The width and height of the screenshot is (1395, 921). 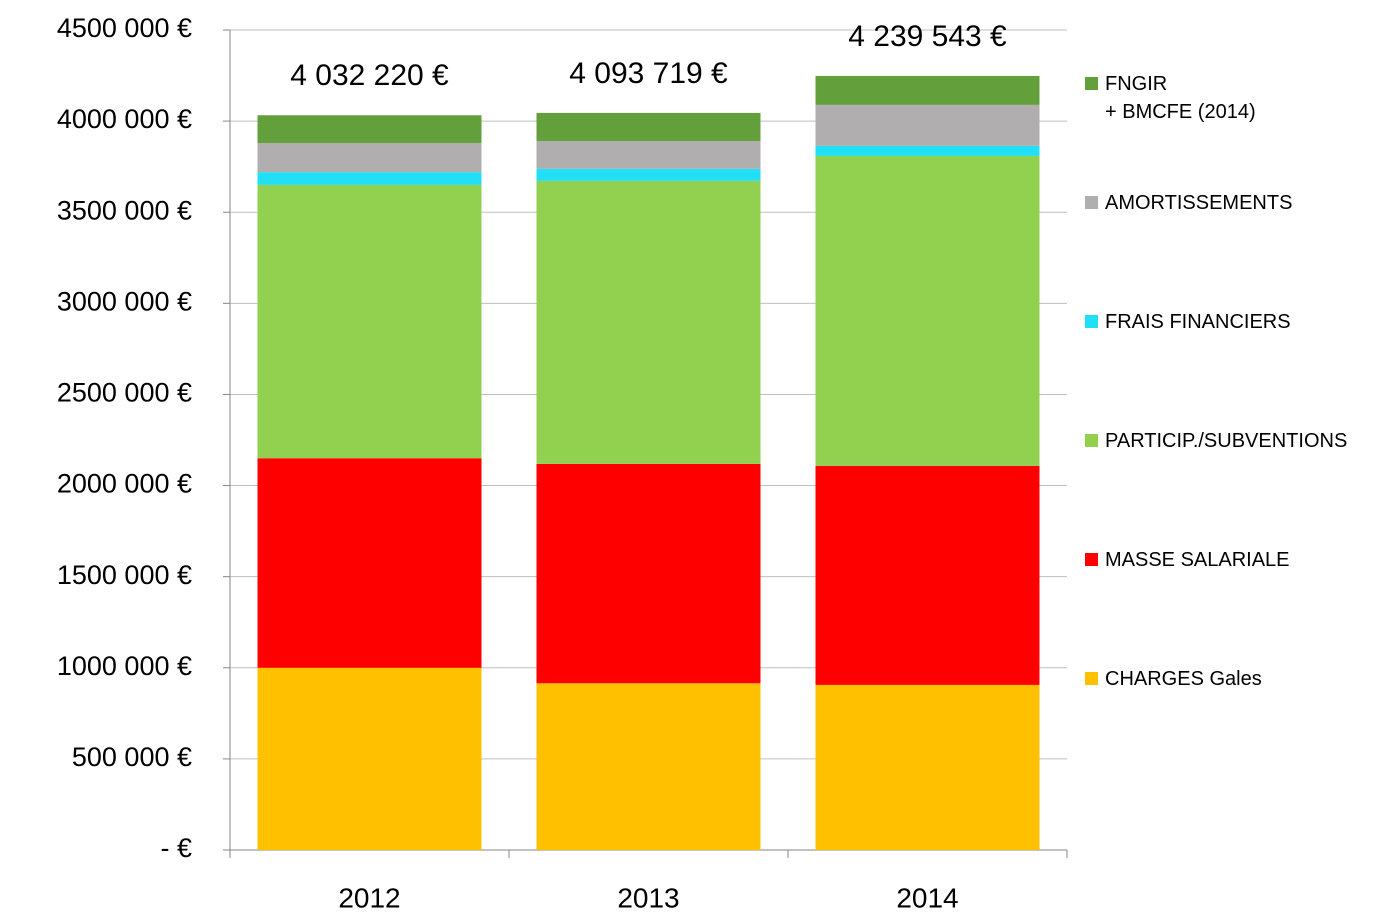 What do you see at coordinates (927, 897) in the screenshot?
I see `x-tick-label: 2014` at bounding box center [927, 897].